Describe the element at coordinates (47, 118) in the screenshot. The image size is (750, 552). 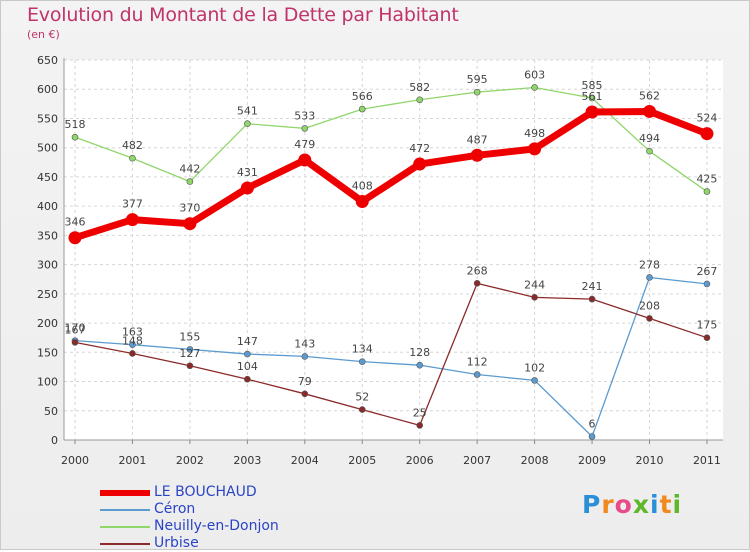
I see `y-tick-label: 550` at that location.